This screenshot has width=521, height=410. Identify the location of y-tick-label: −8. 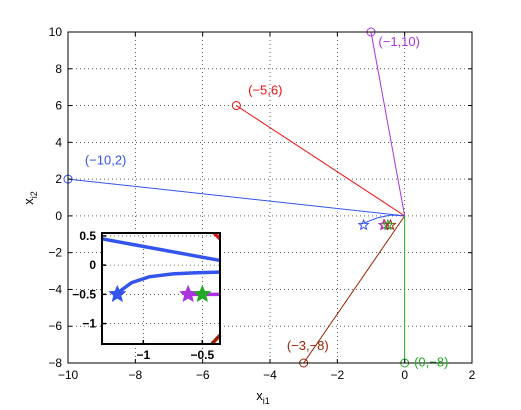
(55, 363).